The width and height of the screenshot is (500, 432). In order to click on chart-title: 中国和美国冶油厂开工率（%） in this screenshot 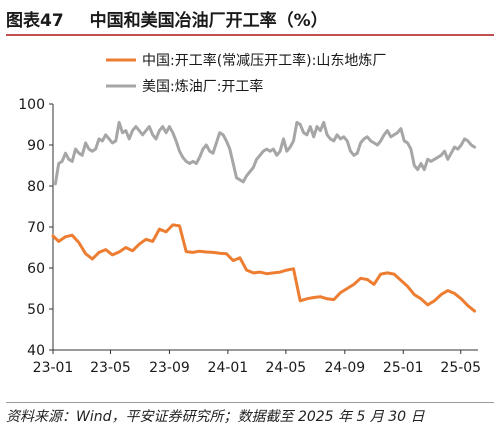, I will do `click(208, 20)`.